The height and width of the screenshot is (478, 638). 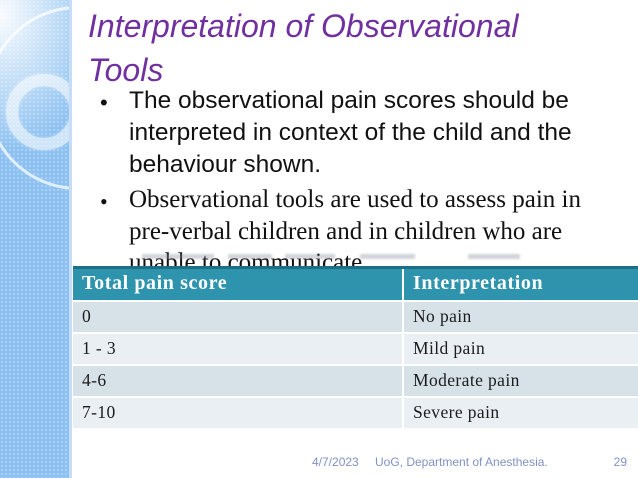 I want to click on cell-score: 4-6, so click(x=238, y=381).